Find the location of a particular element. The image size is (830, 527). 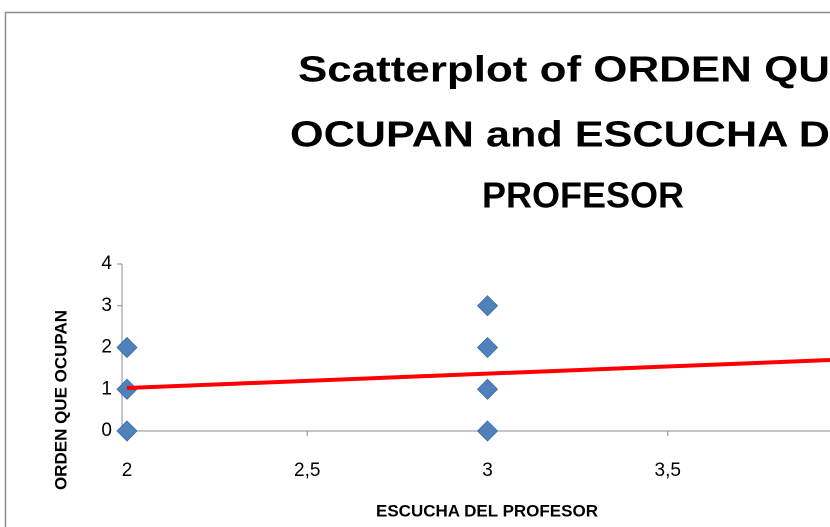

y-tick-label: 3 is located at coordinates (106, 305).